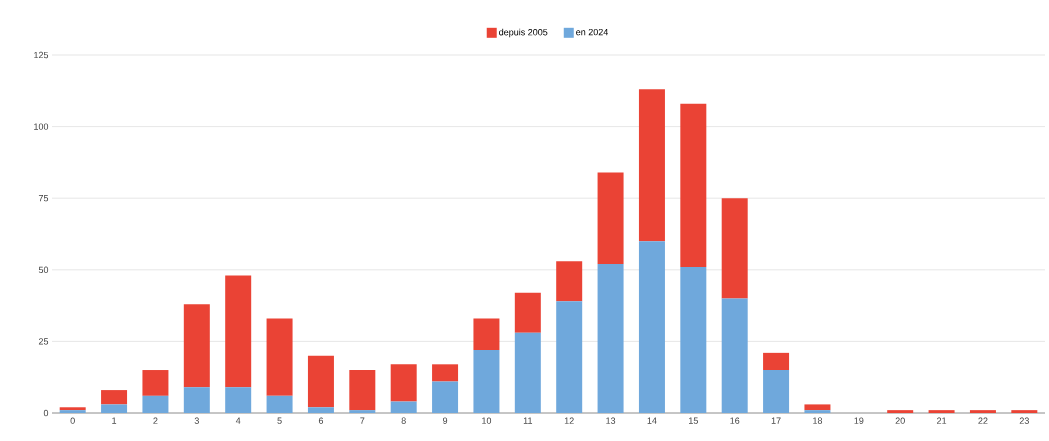 The width and height of the screenshot is (1049, 441). What do you see at coordinates (983, 420) in the screenshot?
I see `x-tick-label: 22` at bounding box center [983, 420].